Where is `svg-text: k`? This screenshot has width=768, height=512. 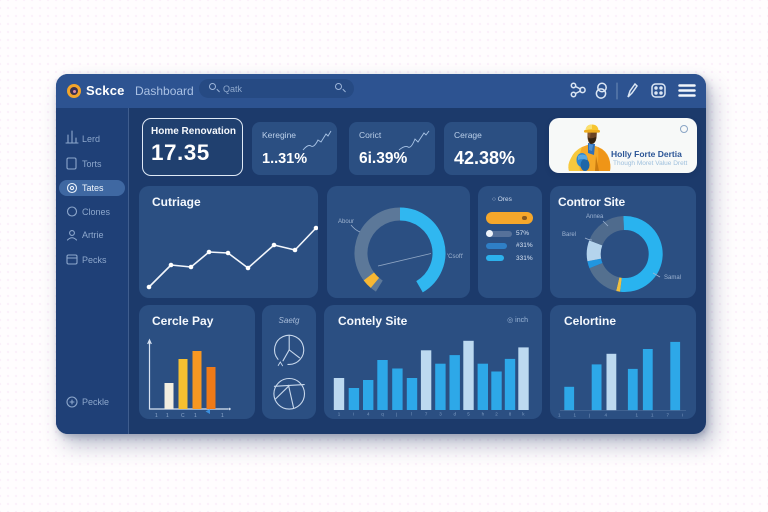
svg-text: k is located at coordinates (523, 414).